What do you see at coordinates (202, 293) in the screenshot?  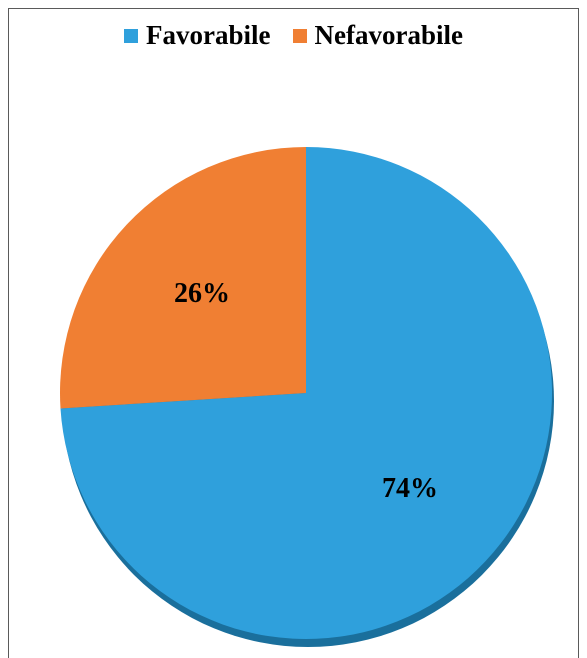 I see `data-label-nefavorabile: 26%` at bounding box center [202, 293].